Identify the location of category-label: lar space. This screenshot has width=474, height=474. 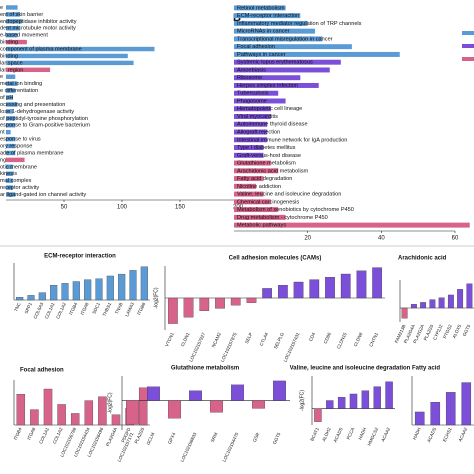
(11, 63).